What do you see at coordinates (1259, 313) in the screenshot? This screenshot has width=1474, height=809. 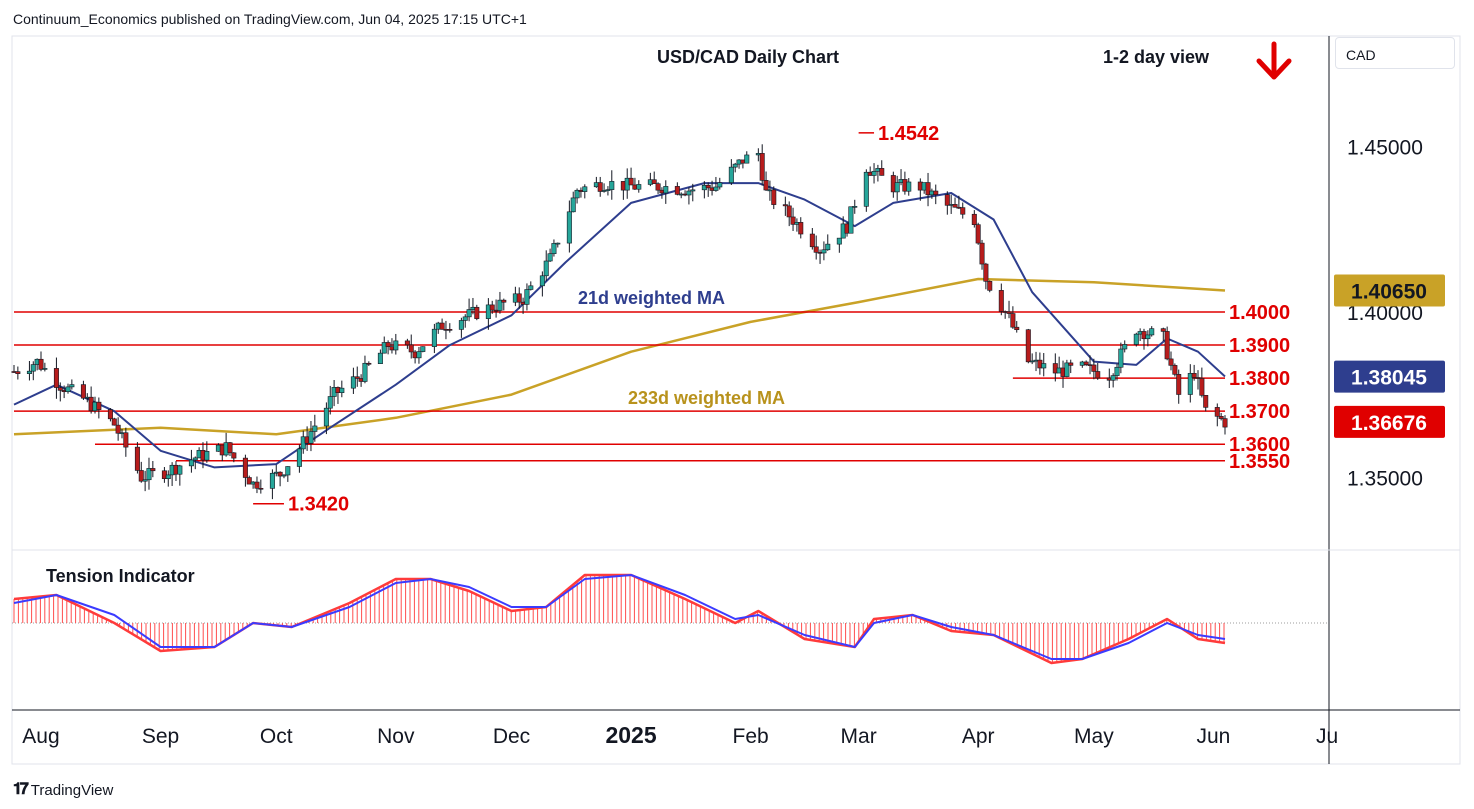 I see `level-label-1.4000: 1.4000` at bounding box center [1259, 313].